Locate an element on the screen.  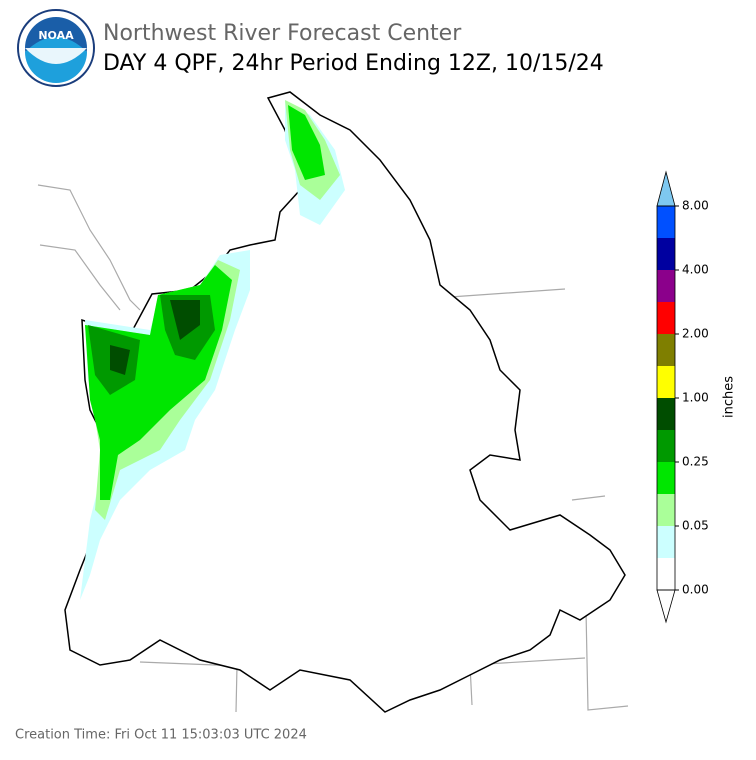
colorbar-tick-label: 8.00 is located at coordinates (695, 206).